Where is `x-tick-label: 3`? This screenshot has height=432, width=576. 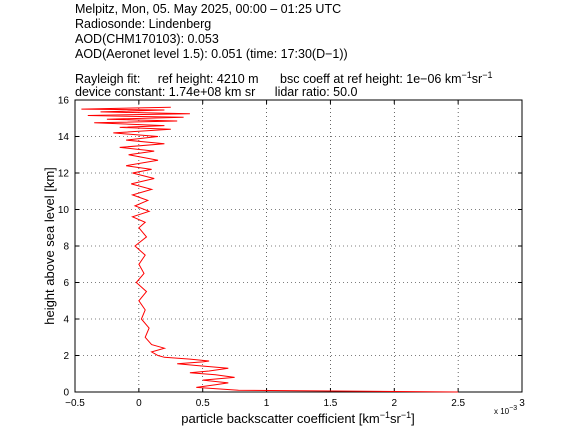 x-tick-label: 3 is located at coordinates (522, 403).